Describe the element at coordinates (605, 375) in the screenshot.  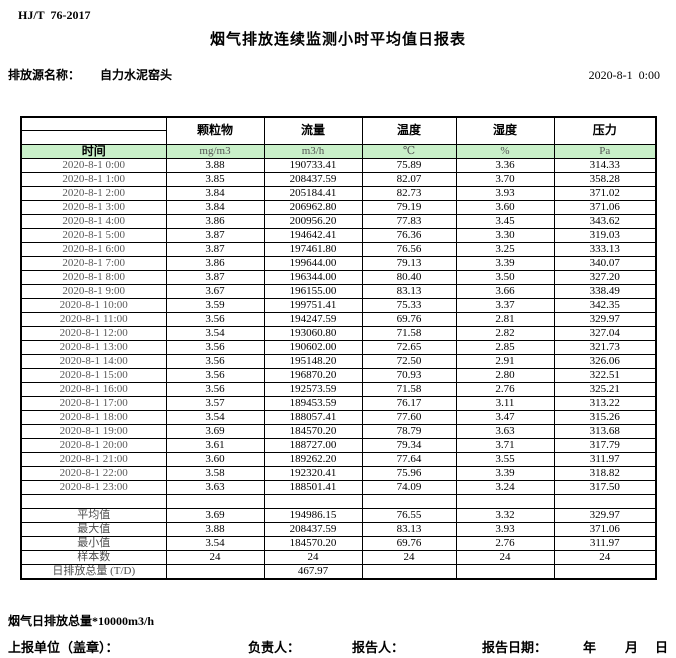
I see `value-cell: 322.51` at that location.